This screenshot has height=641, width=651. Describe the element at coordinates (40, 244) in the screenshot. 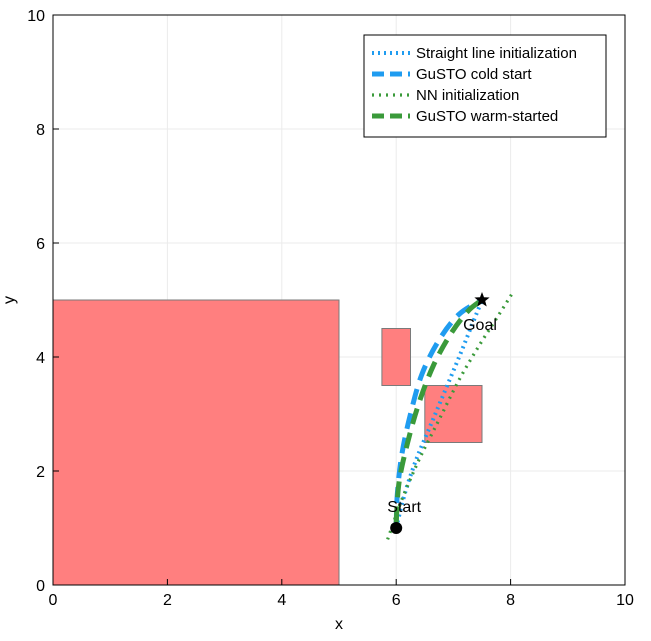

I see `y-tick-label: 6` at that location.